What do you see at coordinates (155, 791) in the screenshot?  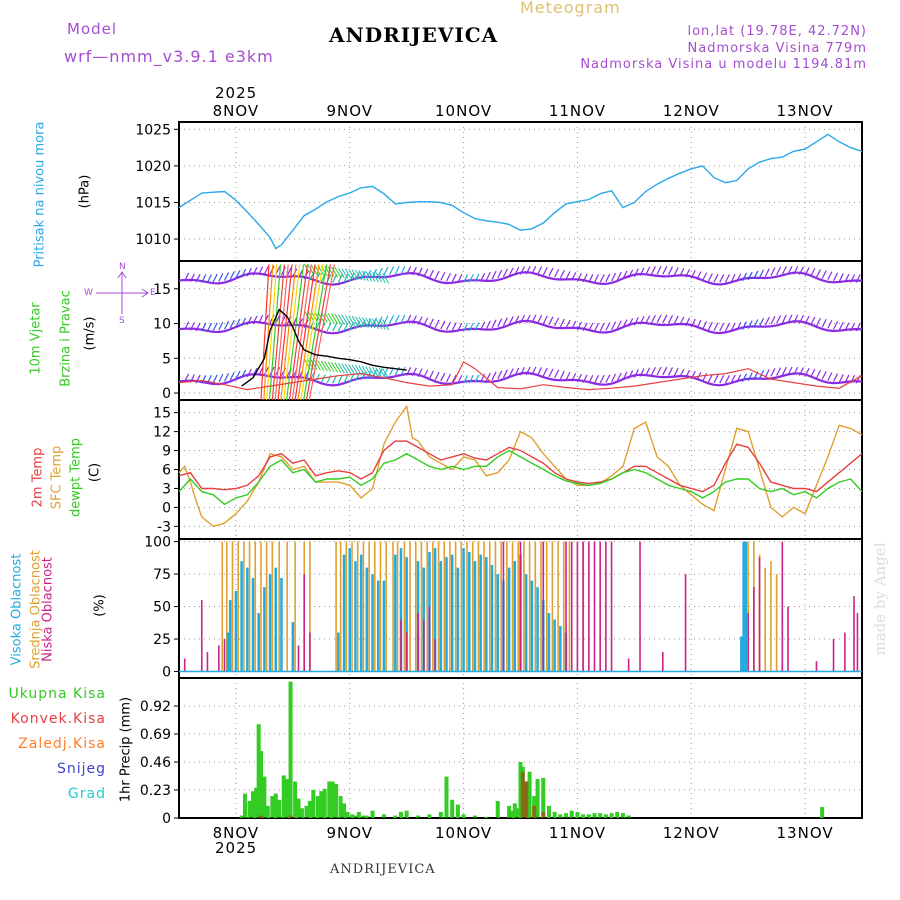 I see `y-tick-label: 0.23` at bounding box center [155, 791].